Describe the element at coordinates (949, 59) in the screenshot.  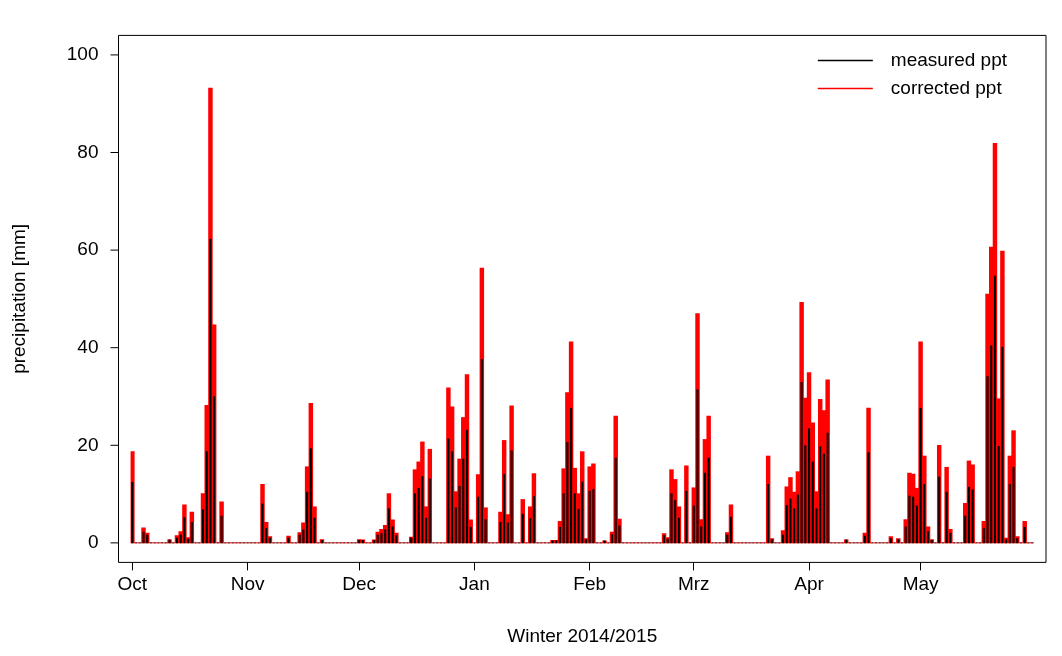
I see `legend-label: measured ppt` at that location.